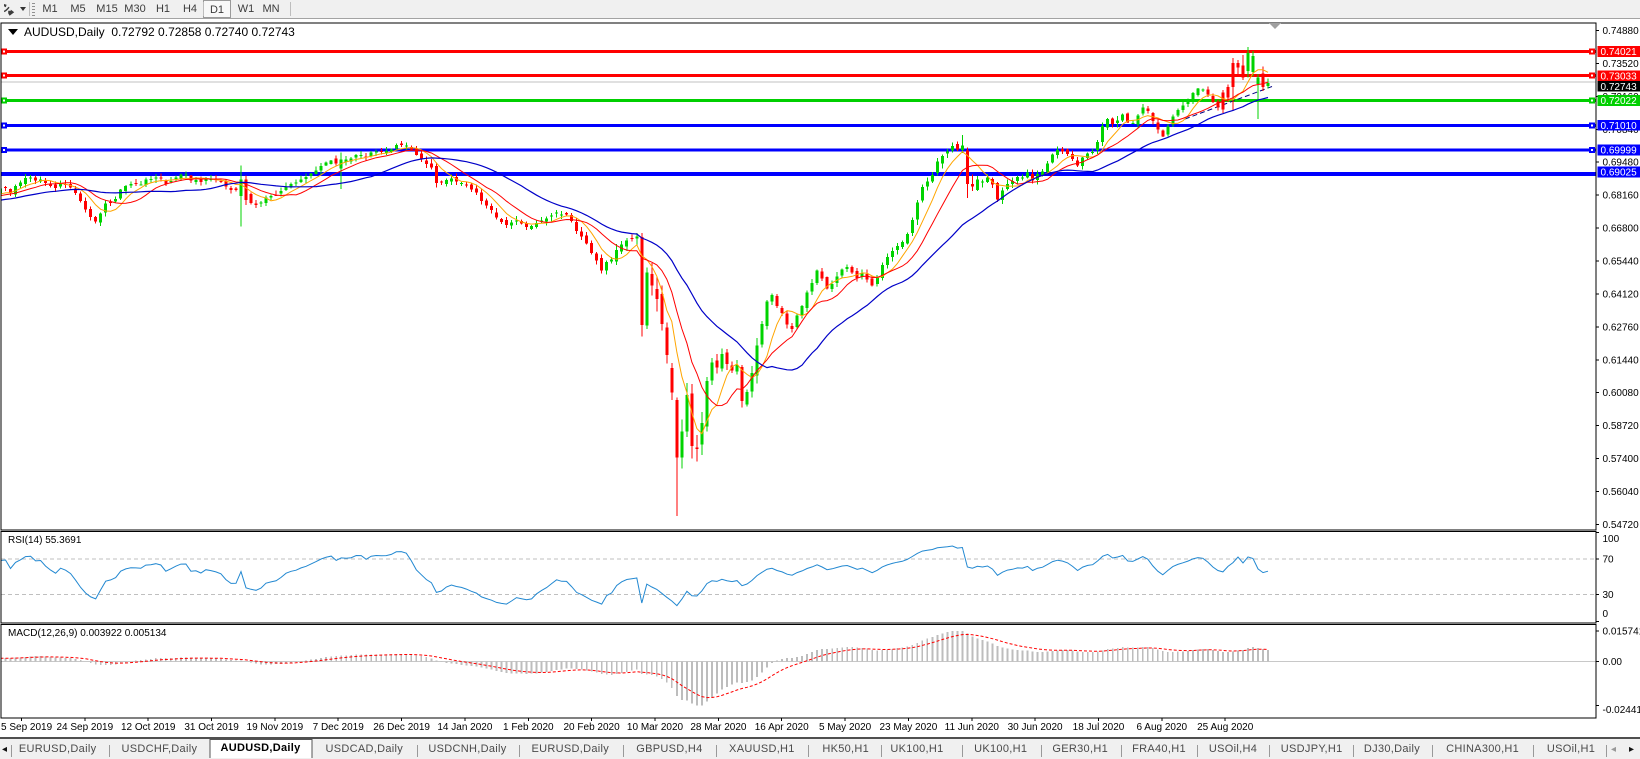 Image resolution: width=1640 pixels, height=759 pixels. What do you see at coordinates (1619, 87) in the screenshot?
I see `svg-text: 0.72743` at bounding box center [1619, 87].